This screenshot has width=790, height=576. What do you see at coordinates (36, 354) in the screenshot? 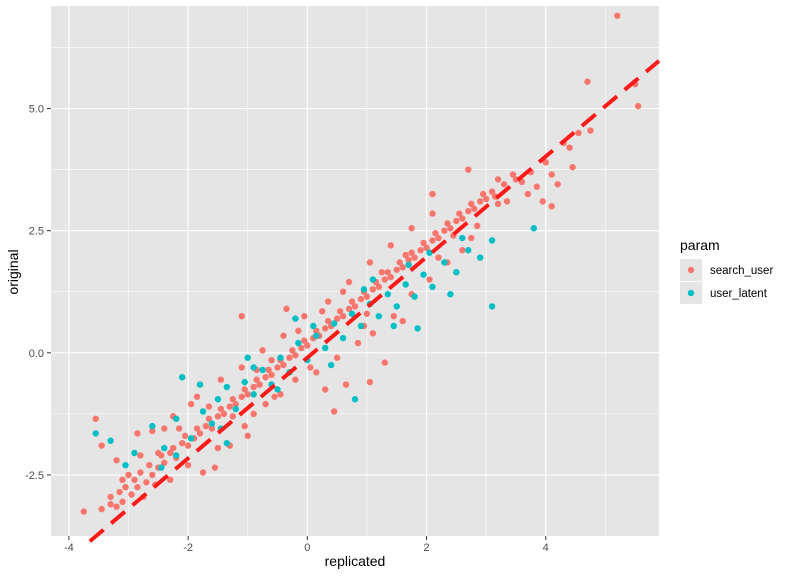
I see `y-tick-label: 0.0` at bounding box center [36, 354].